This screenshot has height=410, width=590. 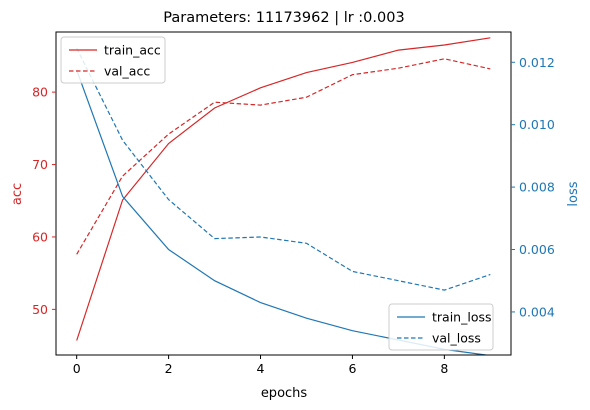 I want to click on chart-title: Parameters: 11173962 | lr :0.003, so click(x=283, y=18).